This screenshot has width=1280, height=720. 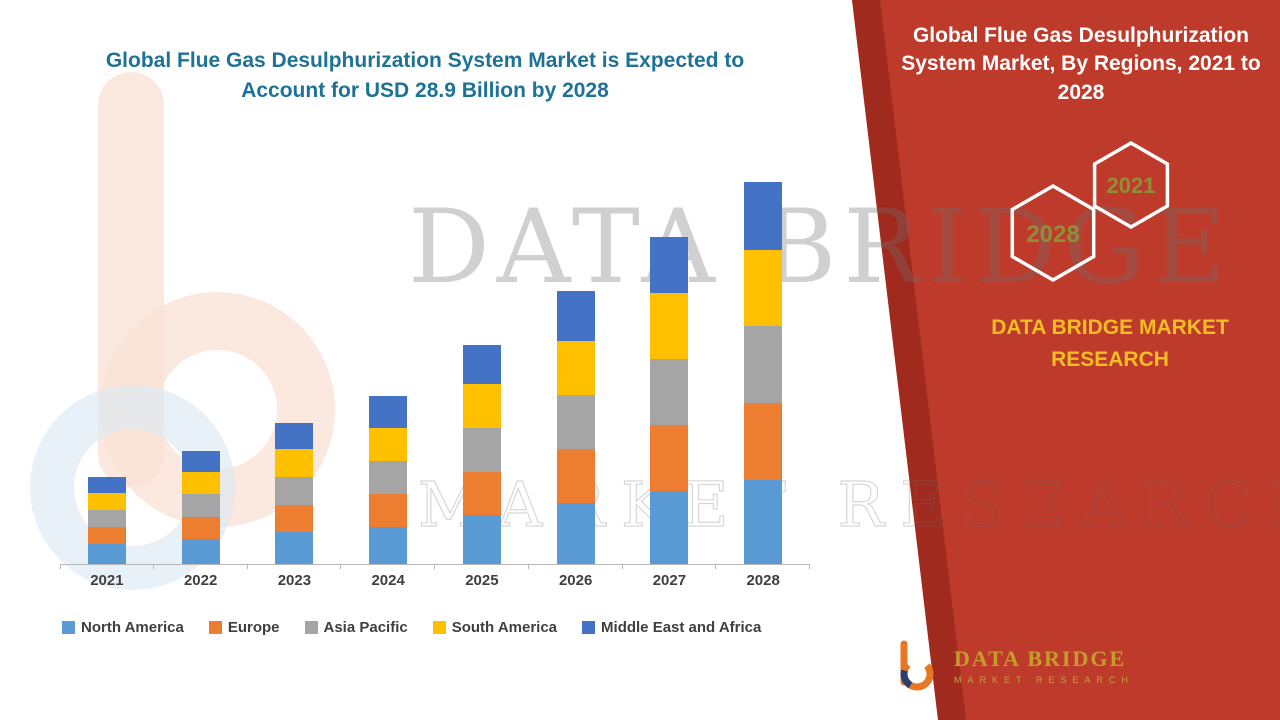 I want to click on x-axis-label: 2028, so click(x=763, y=580).